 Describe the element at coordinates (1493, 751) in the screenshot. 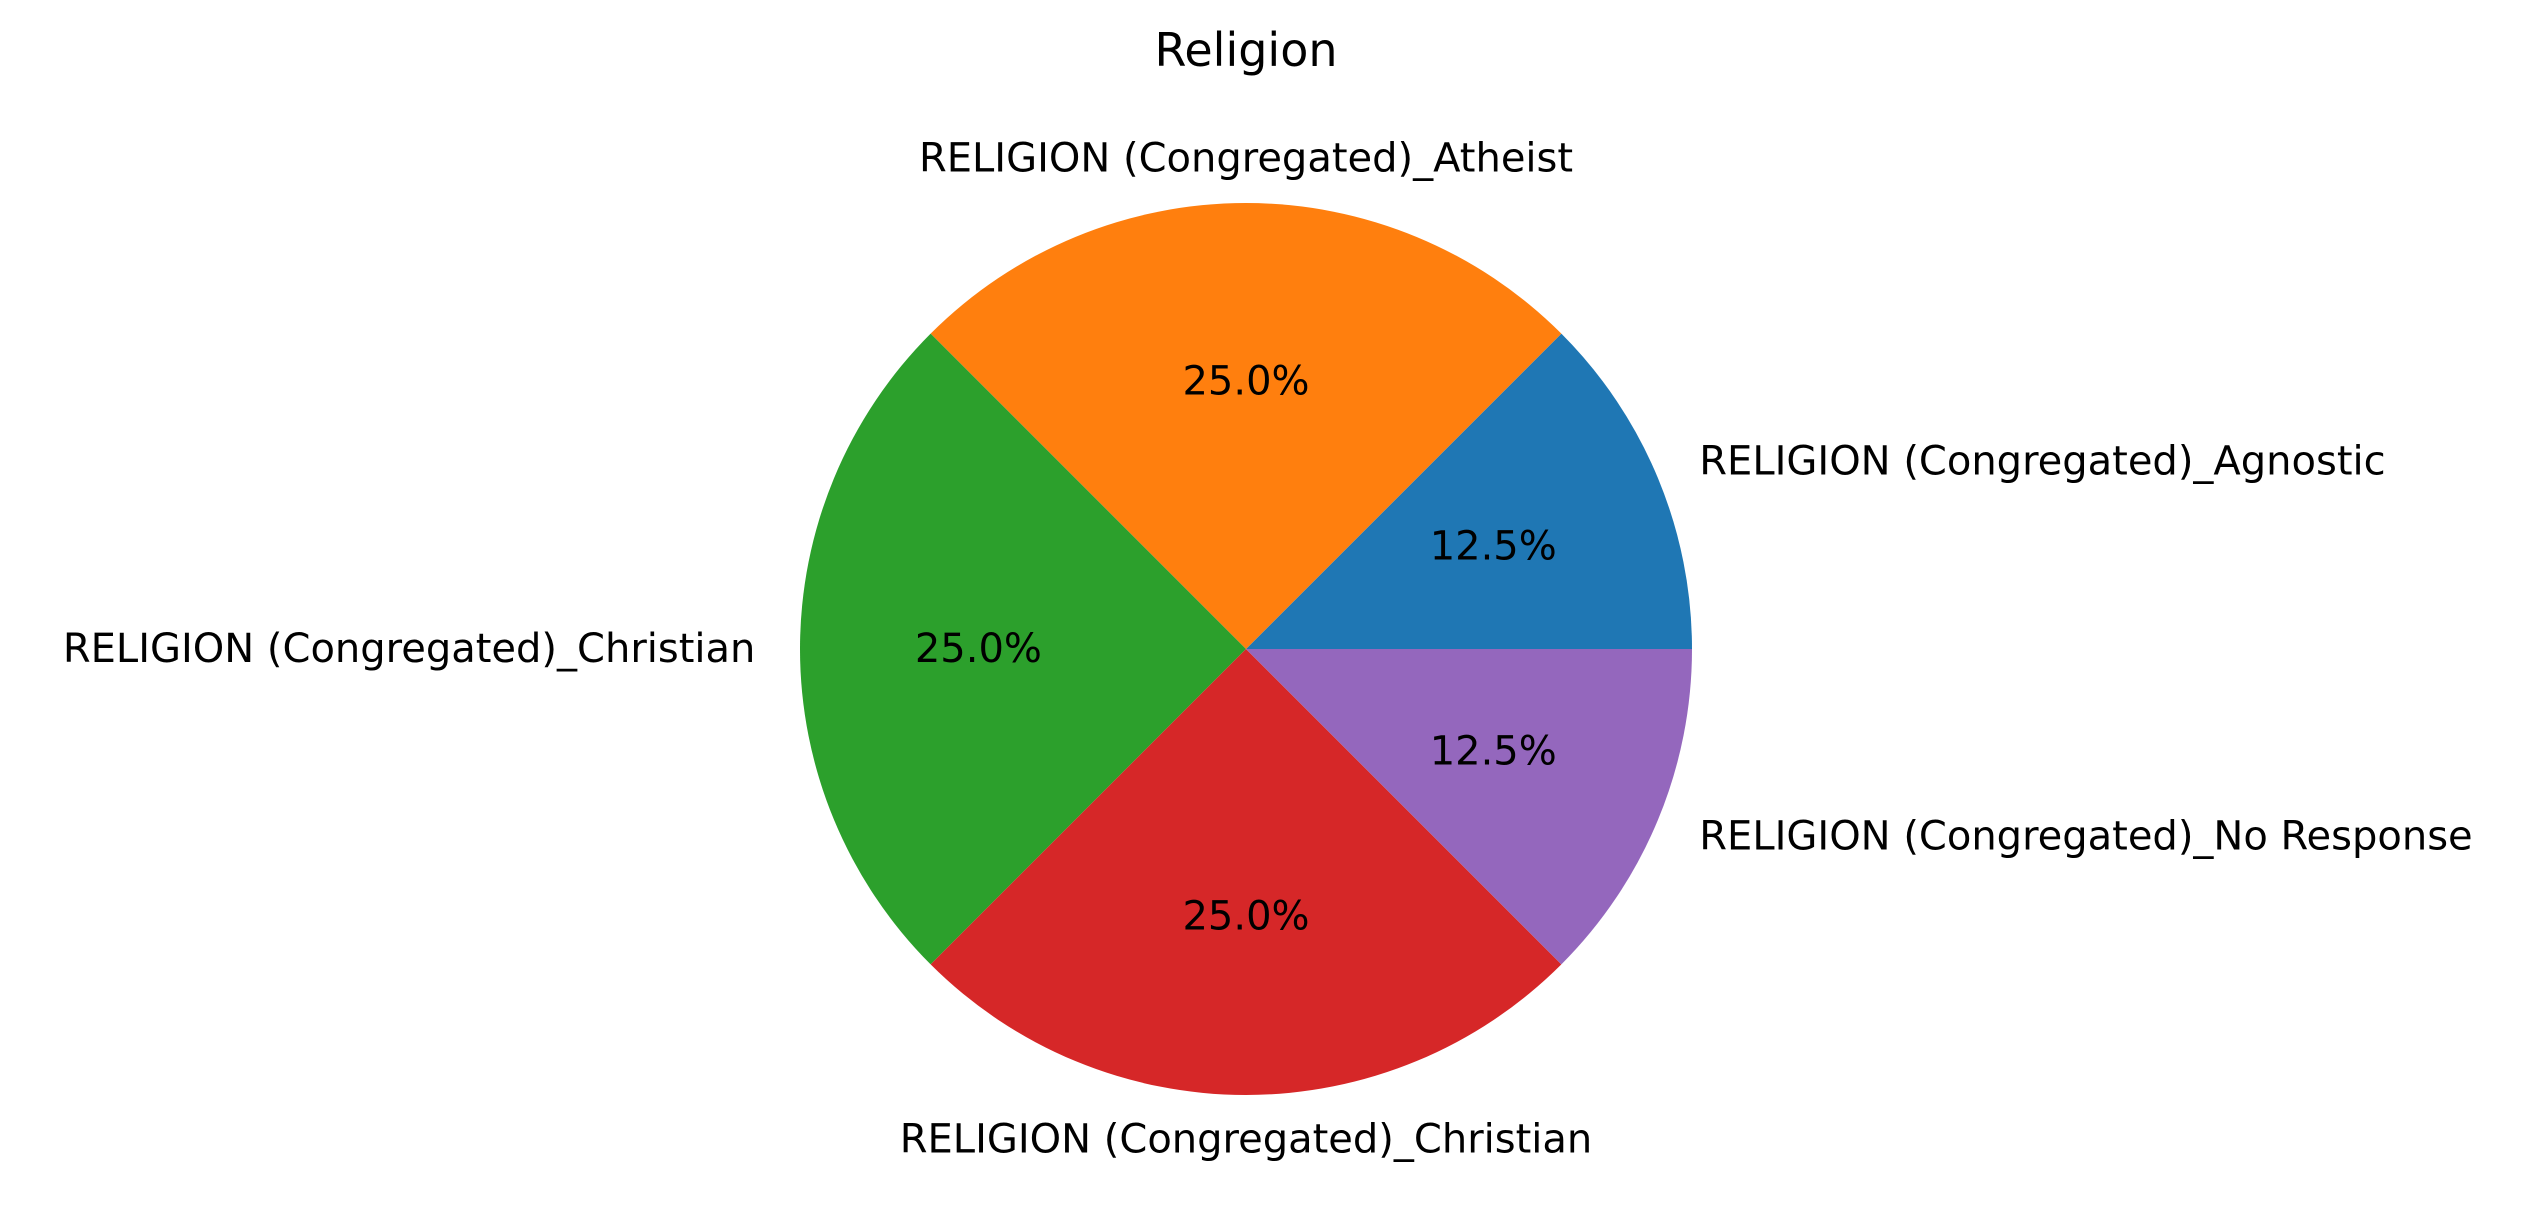

I see `slice-percent-label-4: 12.5%` at that location.